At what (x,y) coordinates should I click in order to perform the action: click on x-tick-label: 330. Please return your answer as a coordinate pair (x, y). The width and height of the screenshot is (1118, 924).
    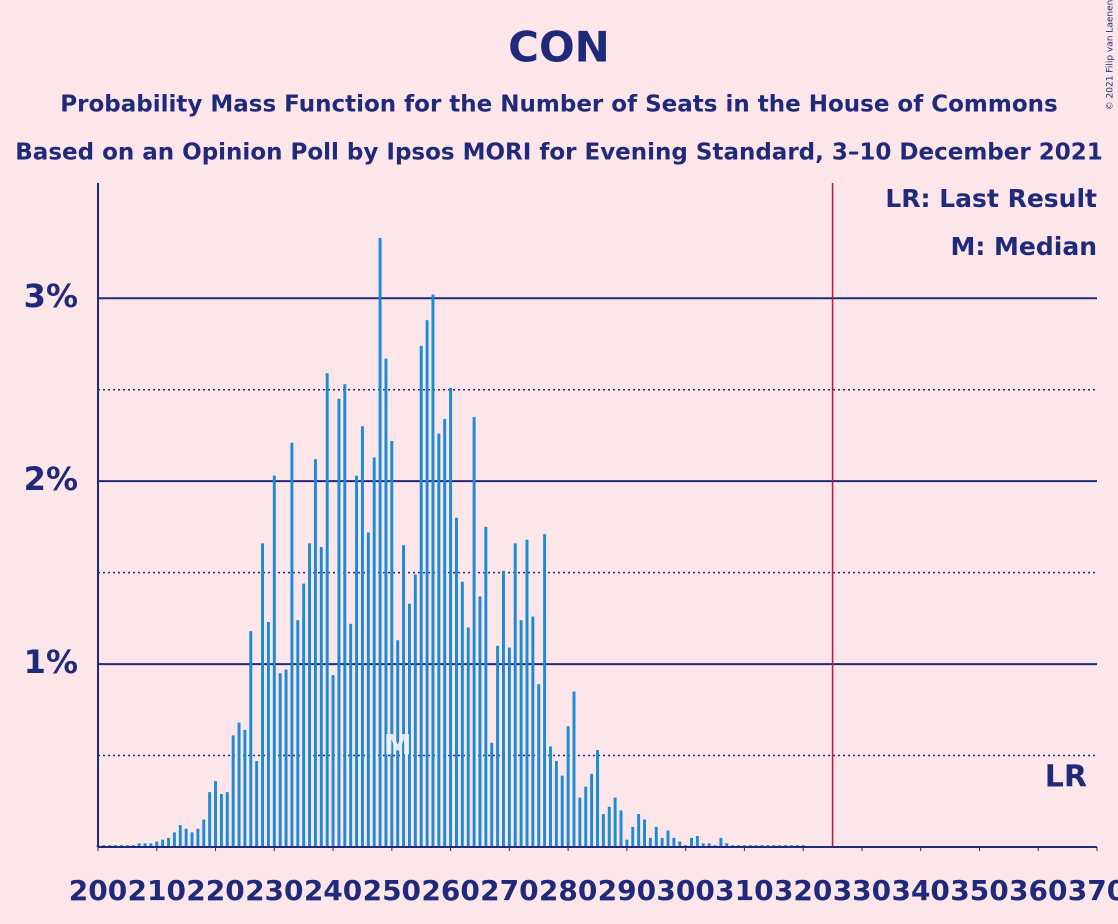
    Looking at the image, I should click on (862, 890).